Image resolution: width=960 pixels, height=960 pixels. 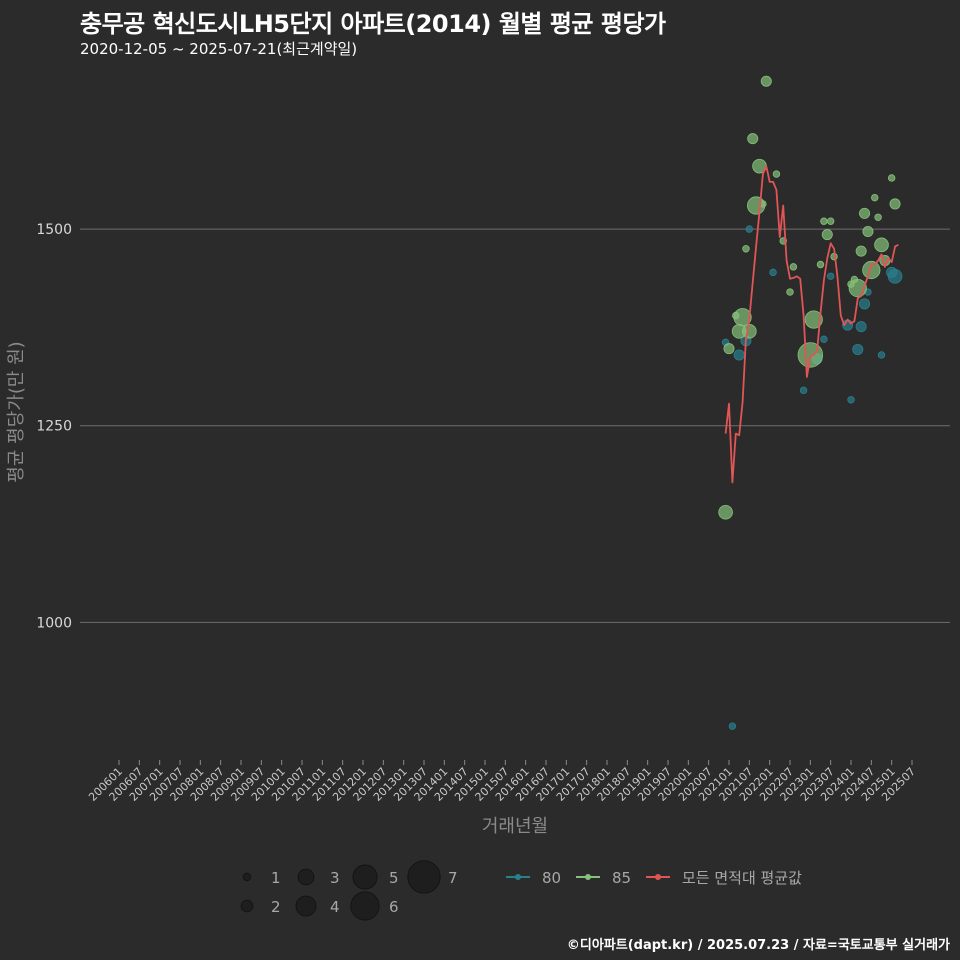 I want to click on x-axis-label: 거래년월, so click(x=515, y=826).